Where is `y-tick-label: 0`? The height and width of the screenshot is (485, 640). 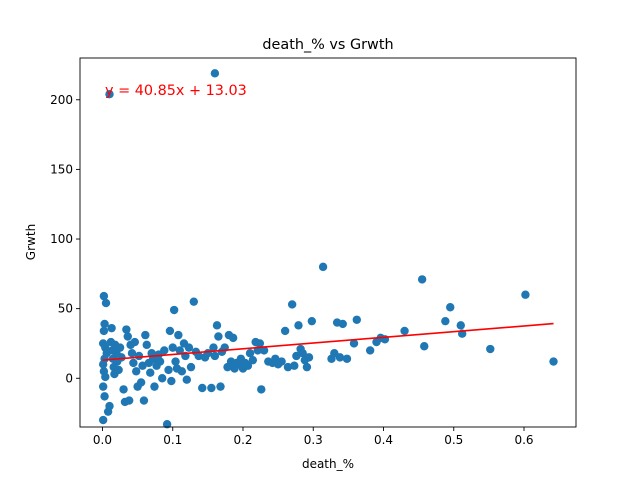 y-tick-label: 0 is located at coordinates (69, 378).